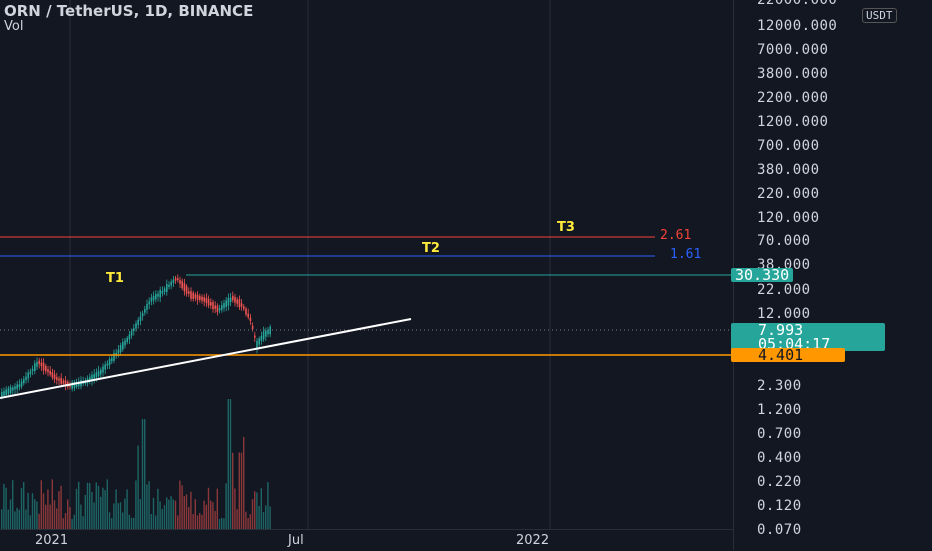 Image resolution: width=932 pixels, height=551 pixels. I want to click on support-price-tag: 4.401, so click(788, 355).